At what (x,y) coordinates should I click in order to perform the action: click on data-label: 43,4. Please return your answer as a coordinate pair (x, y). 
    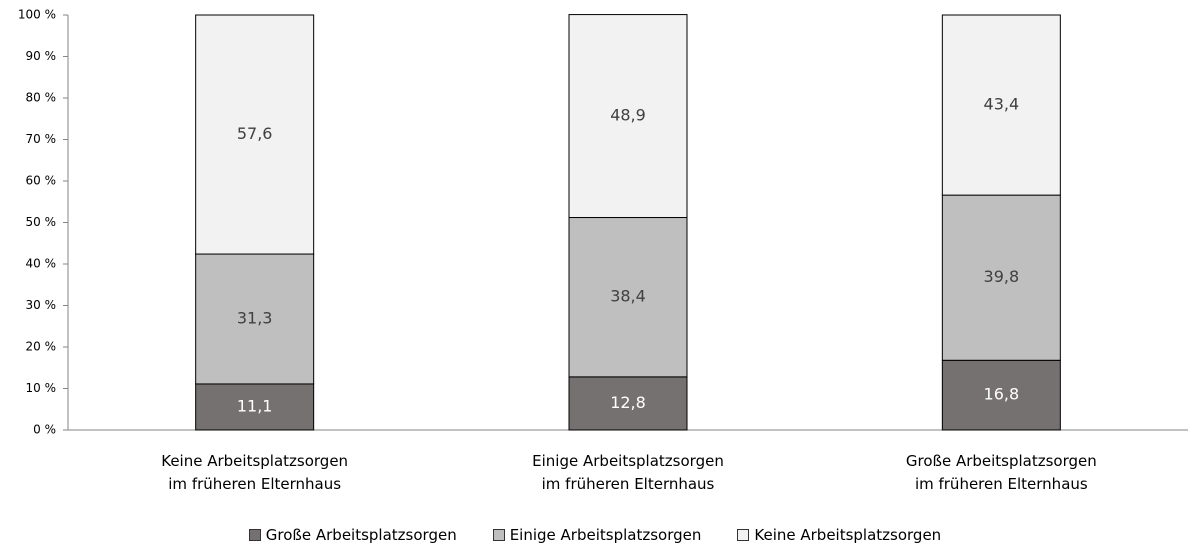
    Looking at the image, I should click on (1002, 104).